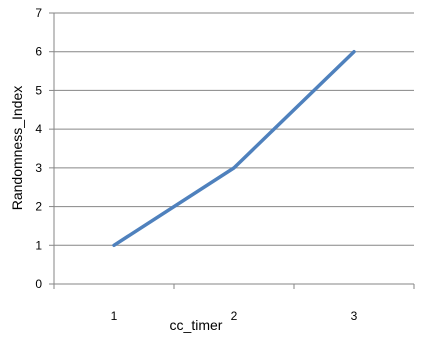 The image size is (423, 339). What do you see at coordinates (38, 52) in the screenshot?
I see `y-tick-label: 6` at bounding box center [38, 52].